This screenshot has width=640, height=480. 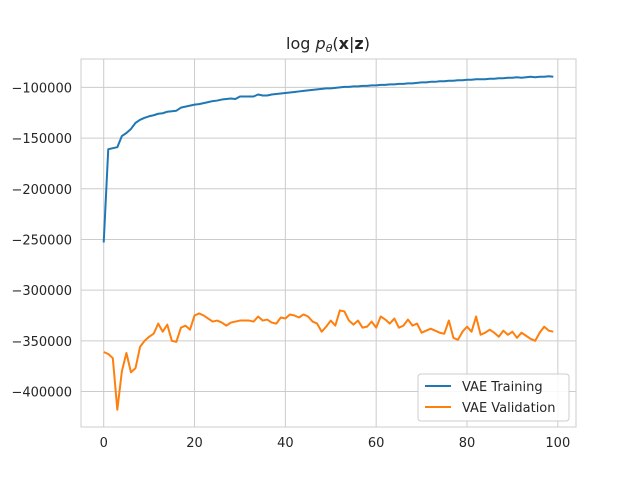 What do you see at coordinates (467, 443) in the screenshot?
I see `x-tick-label: 80` at bounding box center [467, 443].